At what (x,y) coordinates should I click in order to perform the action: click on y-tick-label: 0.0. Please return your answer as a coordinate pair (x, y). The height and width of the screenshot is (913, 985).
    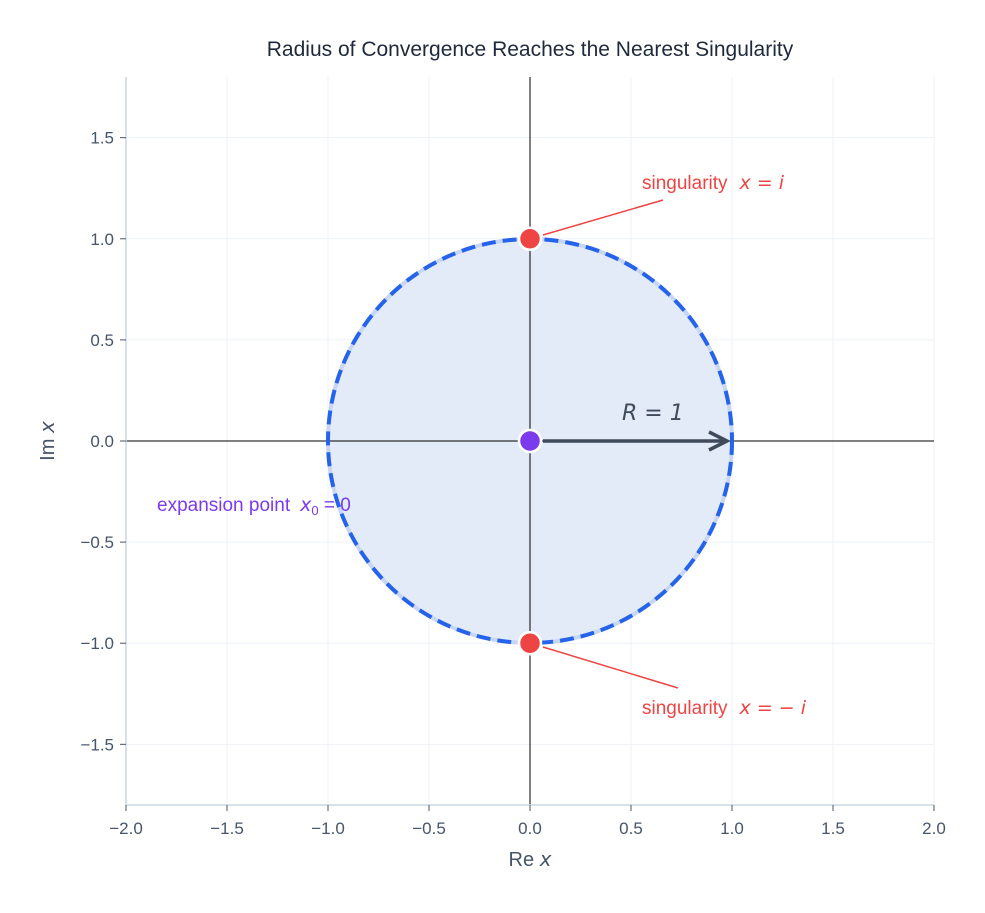
    Looking at the image, I should click on (102, 441).